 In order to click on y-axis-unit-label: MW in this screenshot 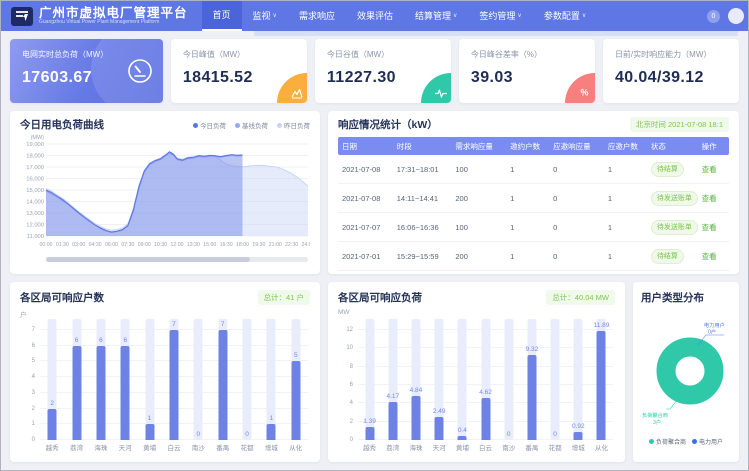, I will do `click(344, 312)`.